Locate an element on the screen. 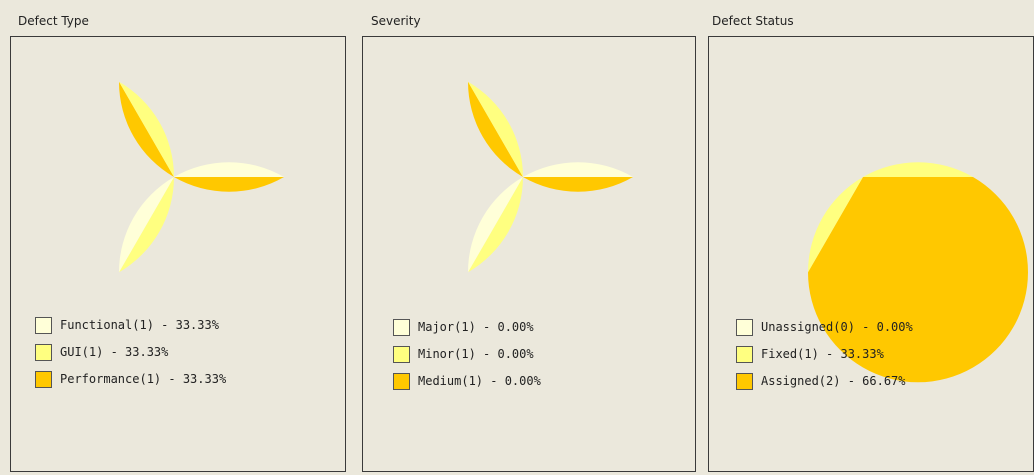 The width and height of the screenshot is (1034, 475). legend-item: Unassigned(0) - 0.00% is located at coordinates (824, 327).